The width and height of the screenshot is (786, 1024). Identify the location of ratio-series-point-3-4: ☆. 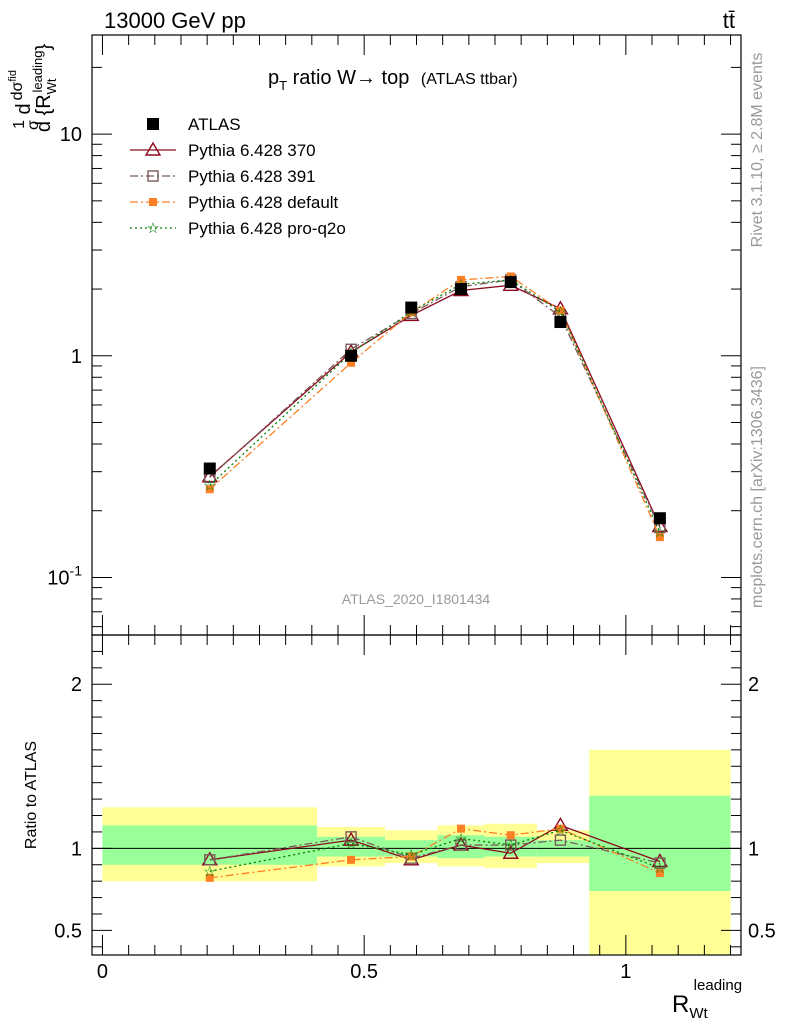
(510, 845).